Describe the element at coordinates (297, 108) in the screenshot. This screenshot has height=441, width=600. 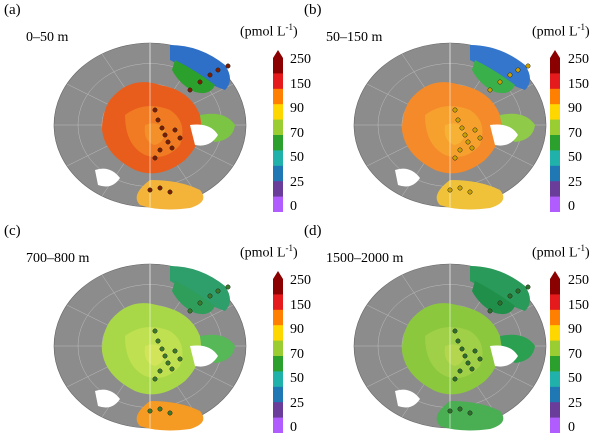
I see `colorbar-tick-label: 90` at that location.